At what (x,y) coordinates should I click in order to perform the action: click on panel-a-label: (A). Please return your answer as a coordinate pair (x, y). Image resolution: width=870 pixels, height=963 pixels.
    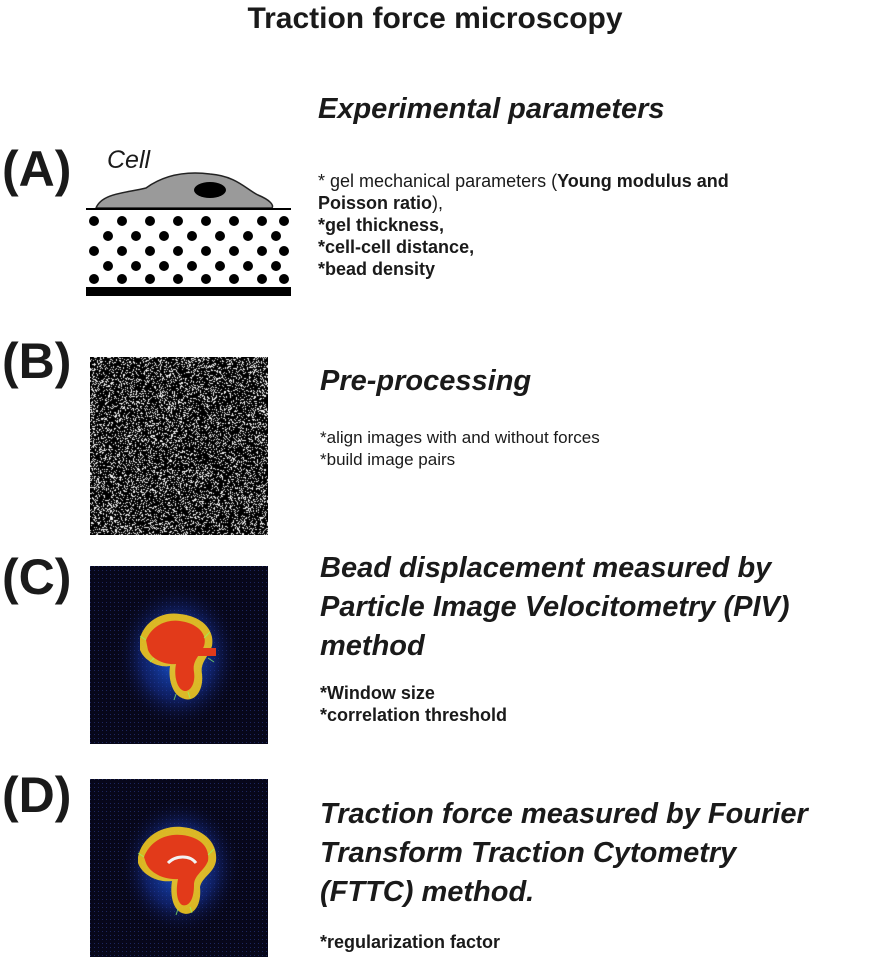
    Looking at the image, I should click on (37, 169).